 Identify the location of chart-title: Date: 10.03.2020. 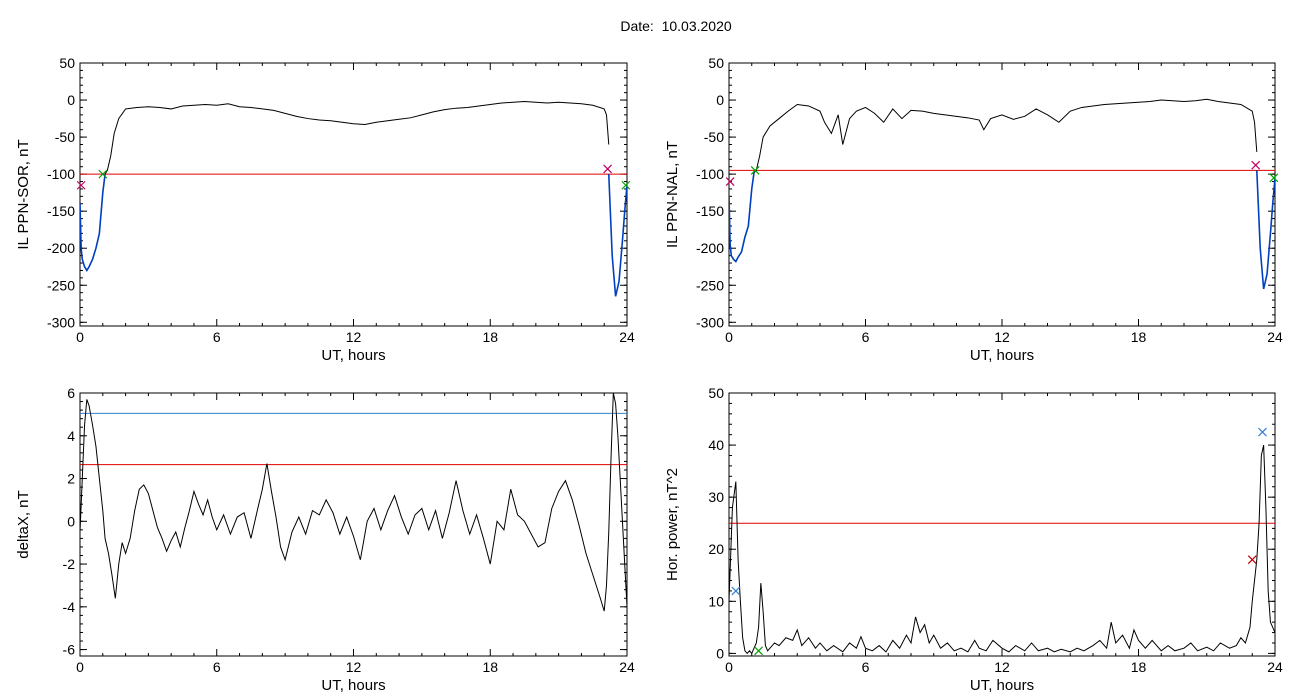
(676, 26).